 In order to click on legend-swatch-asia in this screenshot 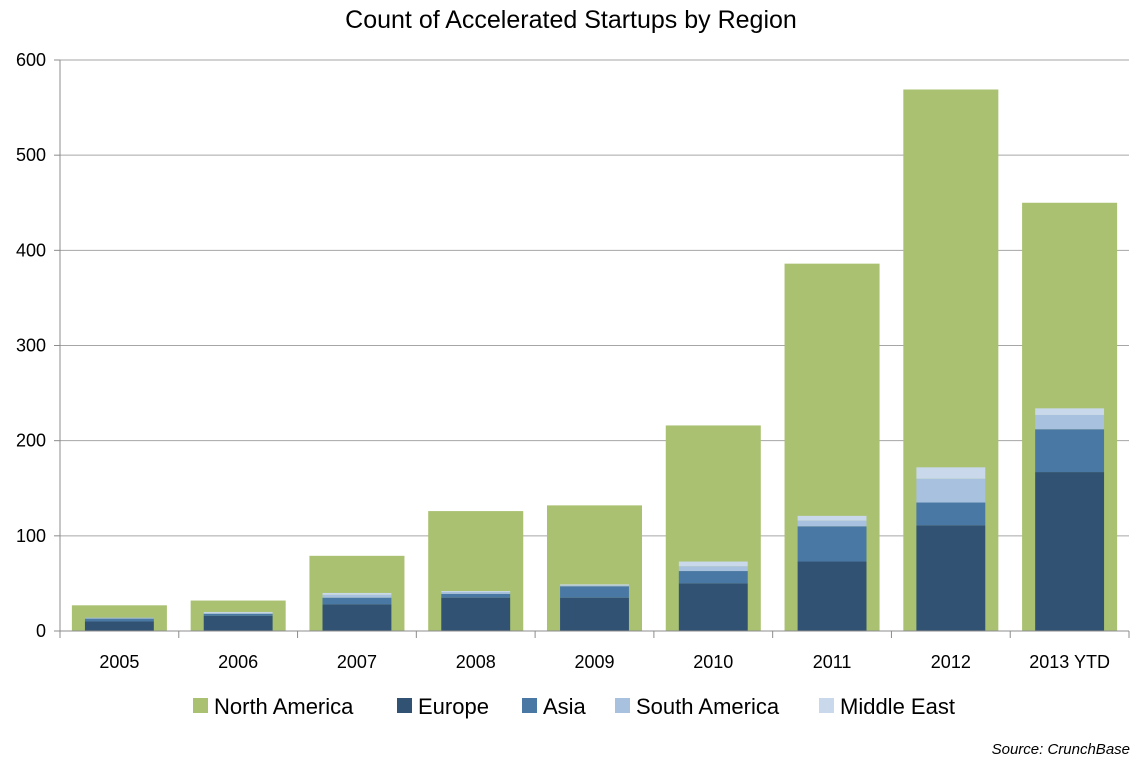, I will do `click(529, 705)`.